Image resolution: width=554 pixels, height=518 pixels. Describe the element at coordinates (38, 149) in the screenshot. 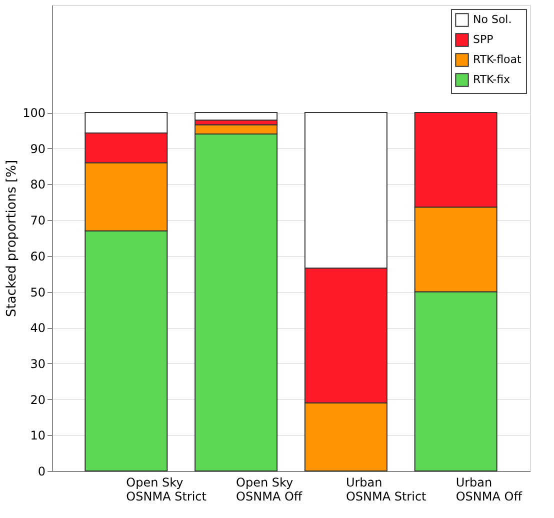

I see `y-tick-label: 90` at that location.